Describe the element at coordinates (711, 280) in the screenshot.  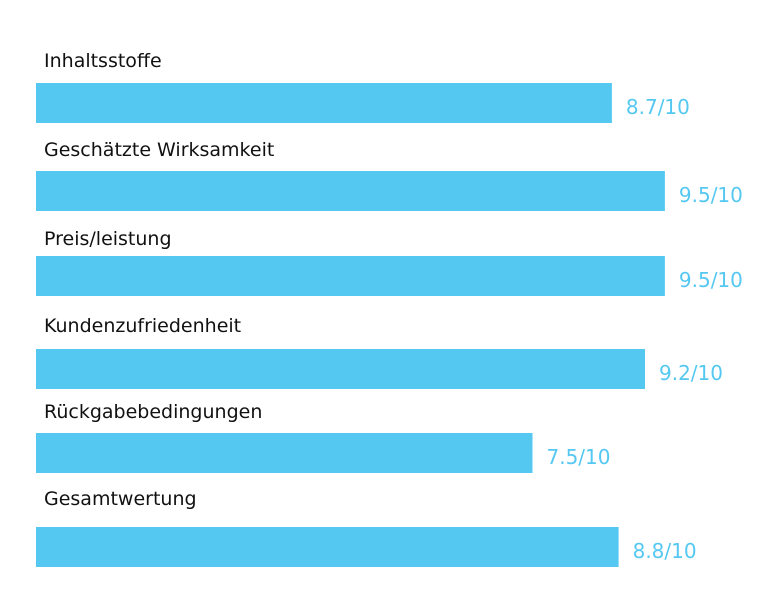
I see `value-label-preis-leistung: 9.5/10` at that location.